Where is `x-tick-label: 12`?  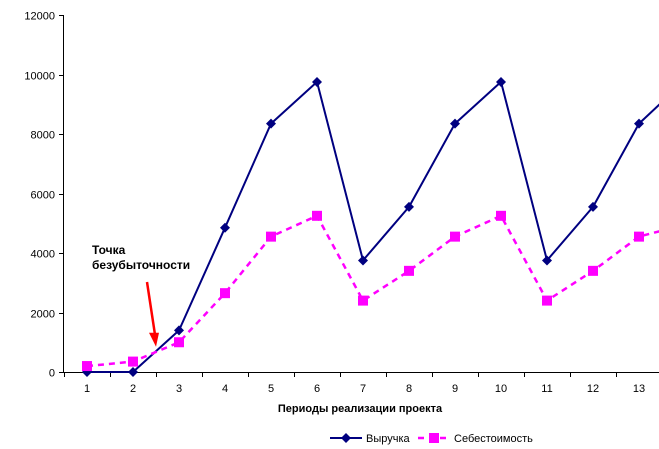
x-tick-label: 12 is located at coordinates (593, 389).